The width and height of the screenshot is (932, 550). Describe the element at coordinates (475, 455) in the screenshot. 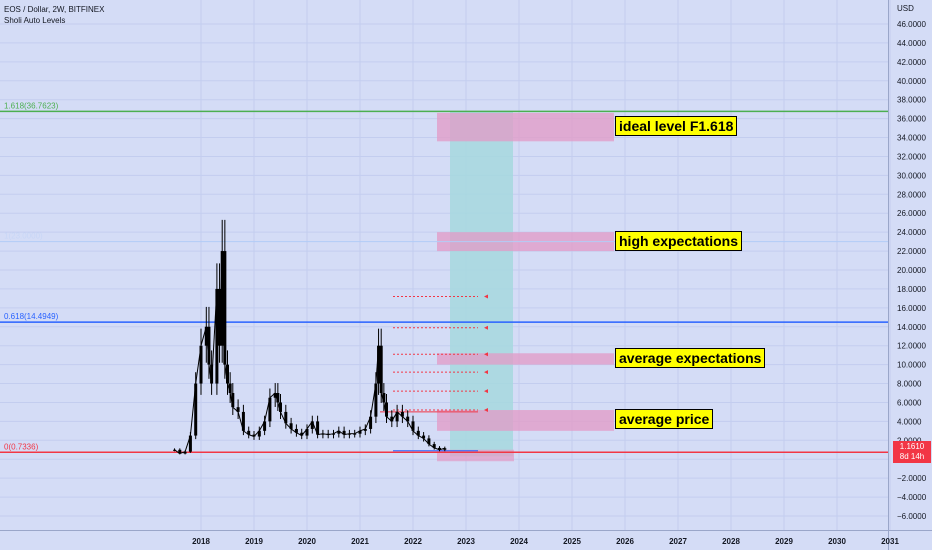

I see `current-zone` at that location.